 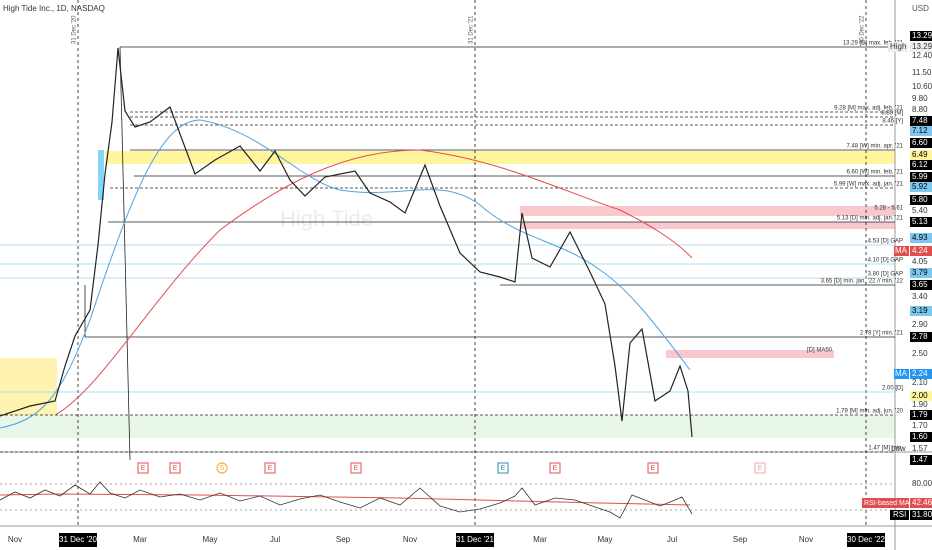 I want to click on level-annotation: 3.65 [D] min. jan. '22 // min. '22, so click(x=862, y=282).